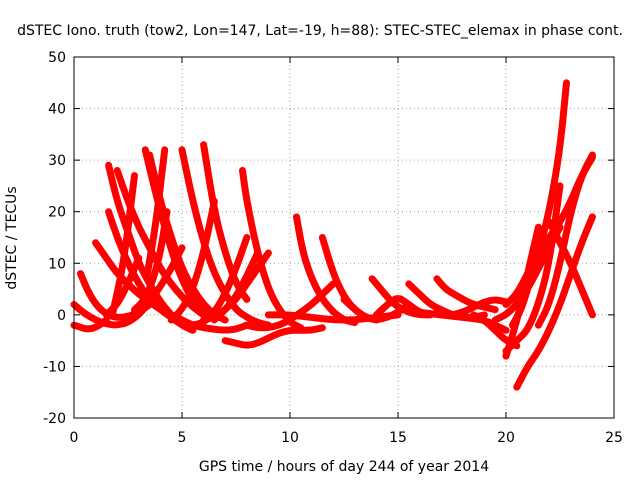  I want to click on series-7-end-marker, so click(117, 170).